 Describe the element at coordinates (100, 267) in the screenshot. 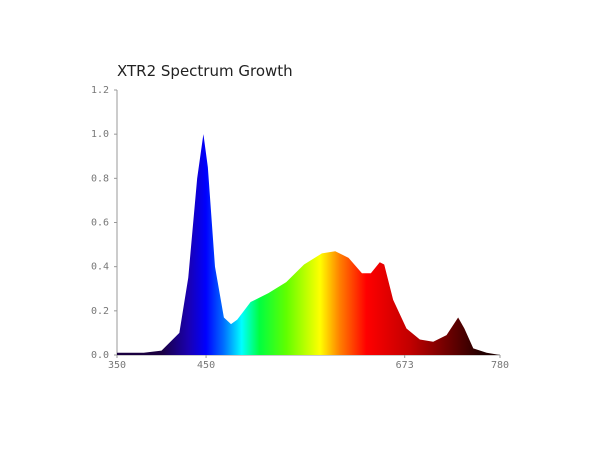

I see `y-tick-label: 0.4` at that location.